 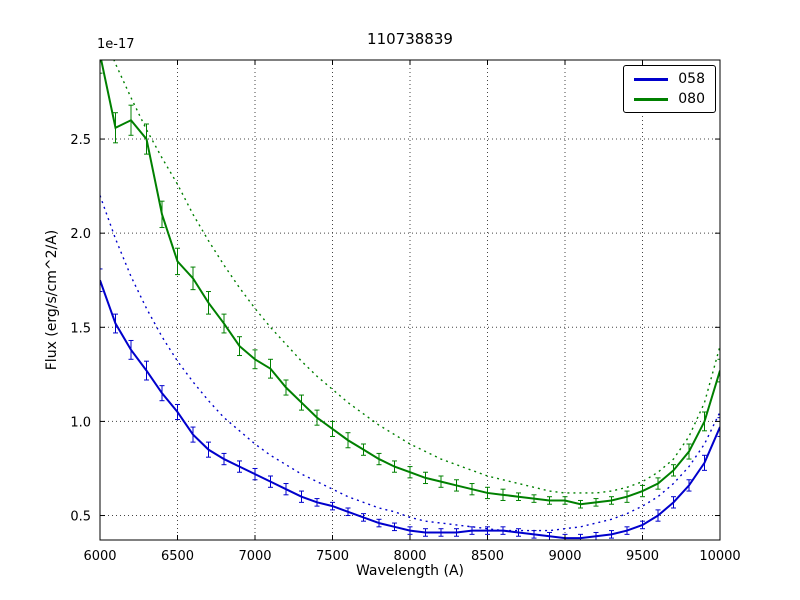 I want to click on y-tick-label: 2.5, so click(x=80, y=140).